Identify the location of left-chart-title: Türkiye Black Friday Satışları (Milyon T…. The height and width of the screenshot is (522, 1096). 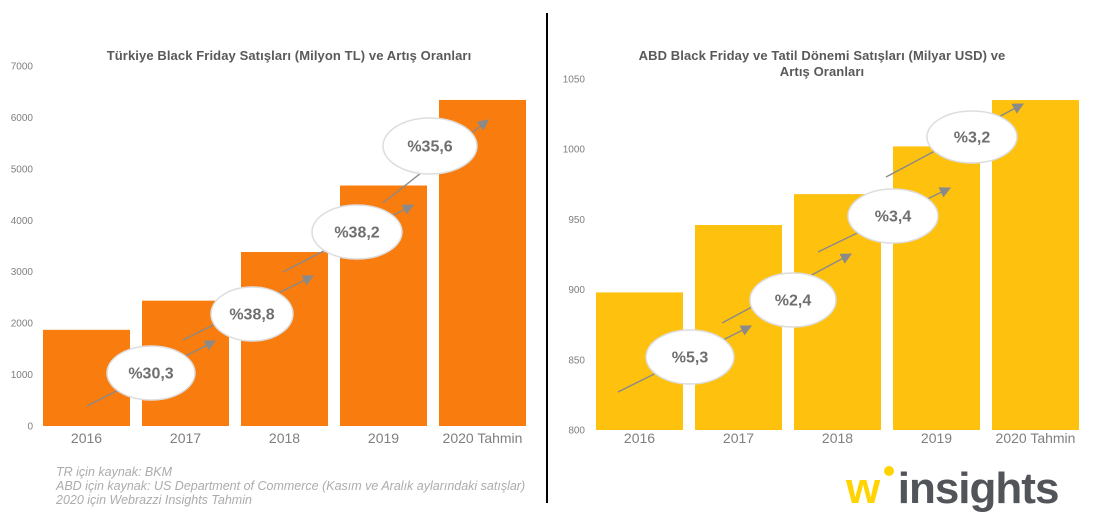
(289, 56).